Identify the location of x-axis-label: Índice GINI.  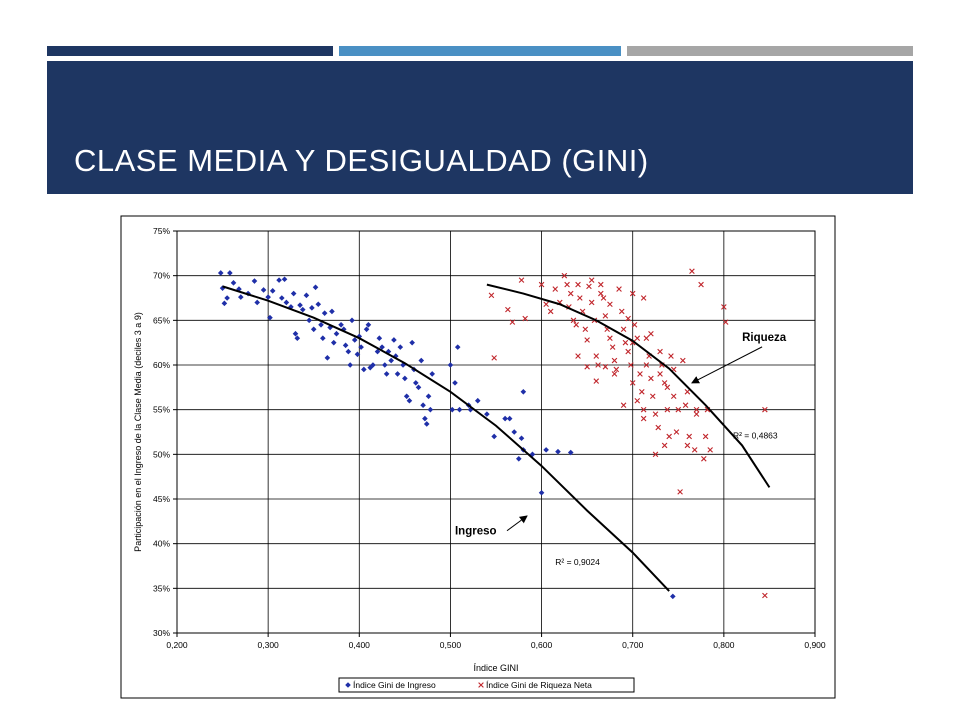
(495, 668).